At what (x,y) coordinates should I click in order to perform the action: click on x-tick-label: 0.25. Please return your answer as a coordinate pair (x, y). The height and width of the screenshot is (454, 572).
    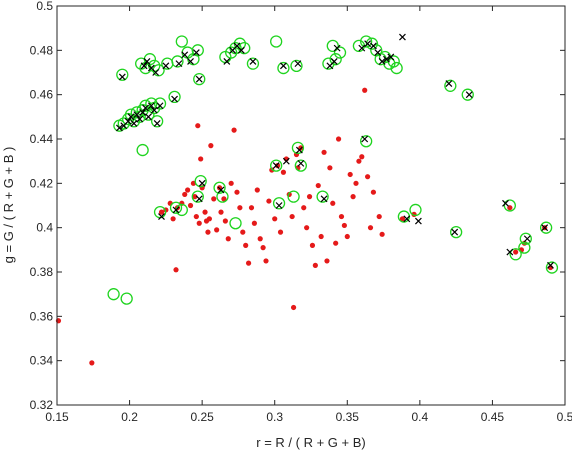
    Looking at the image, I should click on (202, 417).